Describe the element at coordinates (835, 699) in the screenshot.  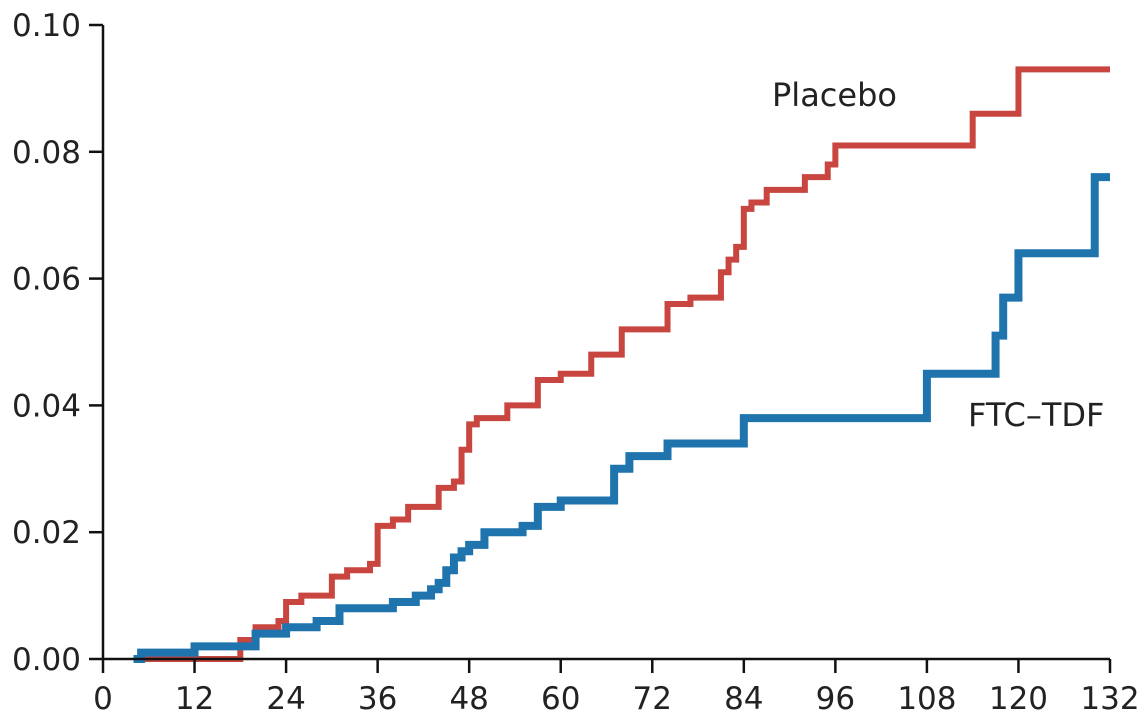
I see `x-tick-label: 96` at that location.